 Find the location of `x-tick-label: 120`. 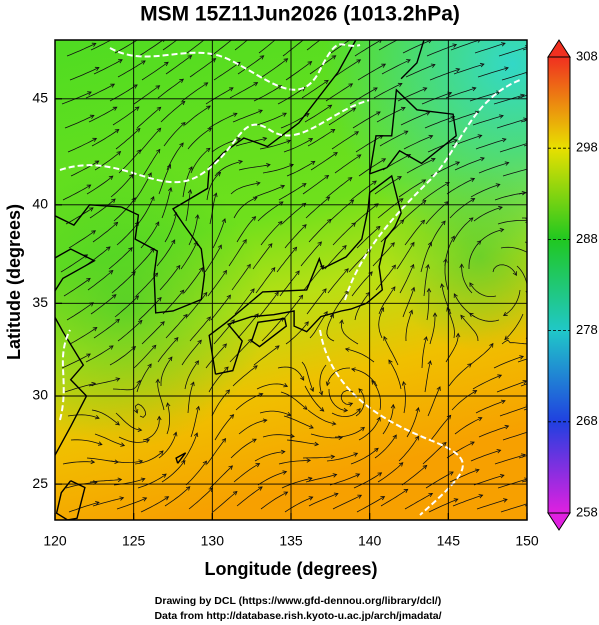

x-tick-label: 120 is located at coordinates (55, 541).